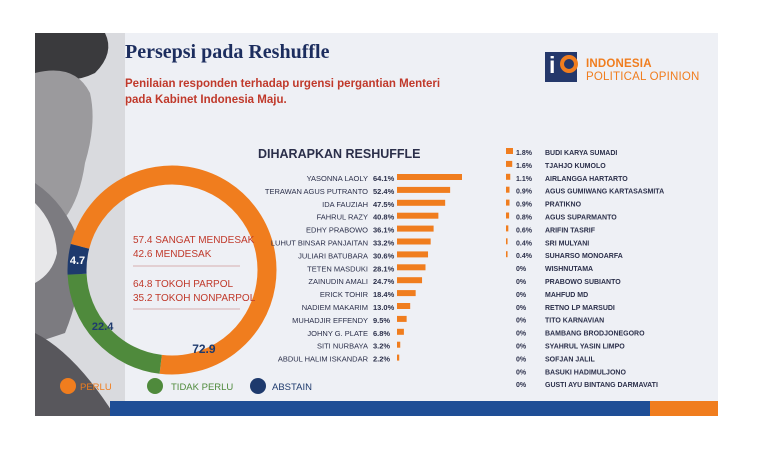 This screenshot has width=768, height=457. I want to click on donut-info-line2: 42.6 MENDESAK, so click(172, 254).